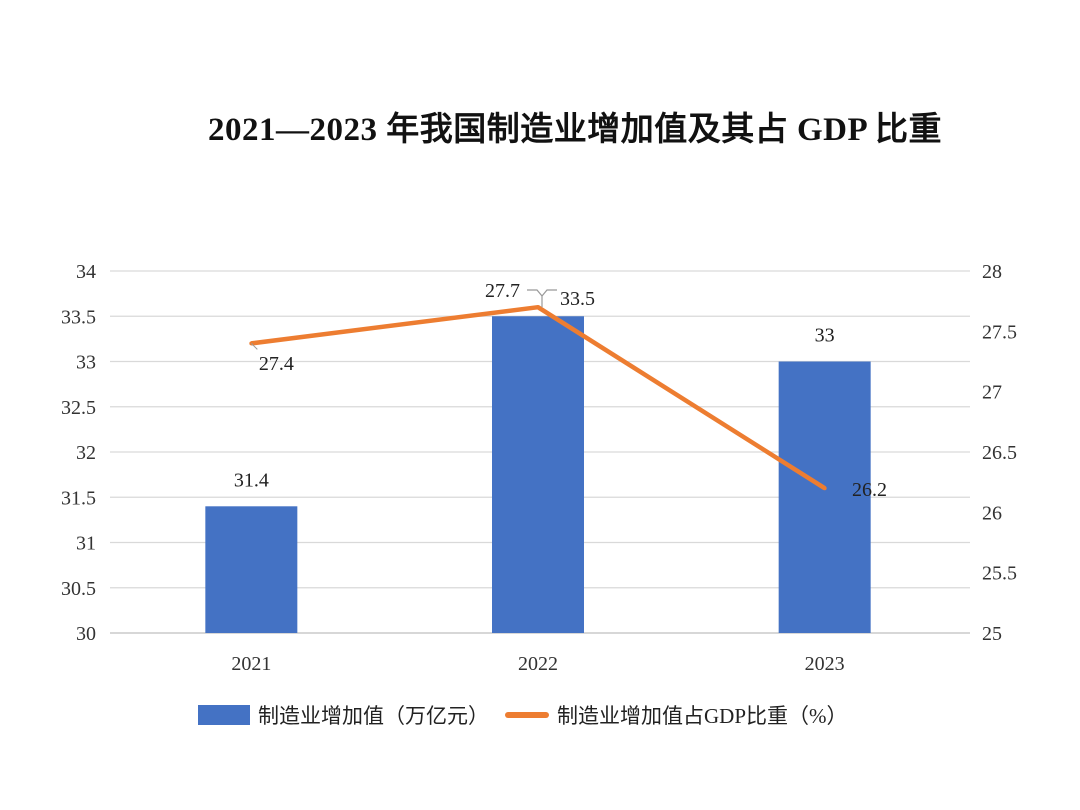 Image resolution: width=1080 pixels, height=810 pixels. What do you see at coordinates (251, 480) in the screenshot?
I see `bar-data-label: 31.4` at bounding box center [251, 480].